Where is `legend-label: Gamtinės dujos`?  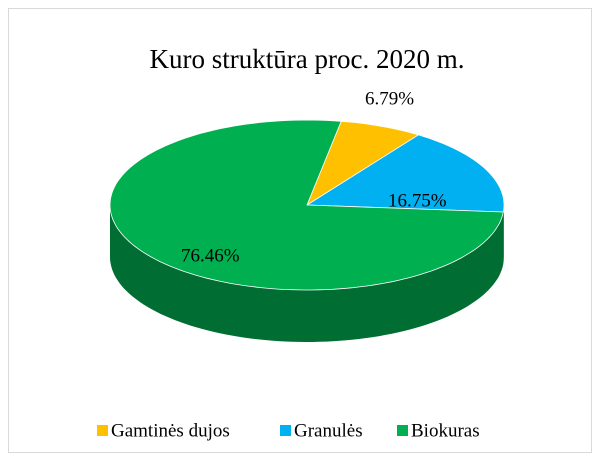
legend-label: Gamtinės dujos is located at coordinates (170, 430).